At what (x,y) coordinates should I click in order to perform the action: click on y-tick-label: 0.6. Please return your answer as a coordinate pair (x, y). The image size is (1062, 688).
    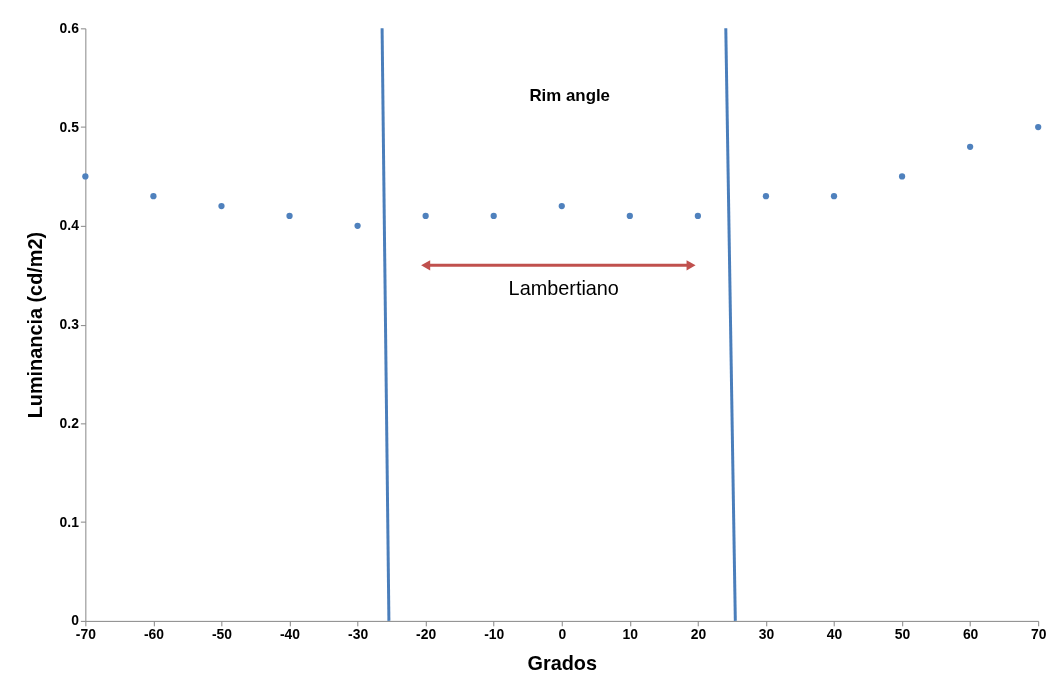
    Looking at the image, I should click on (69, 27).